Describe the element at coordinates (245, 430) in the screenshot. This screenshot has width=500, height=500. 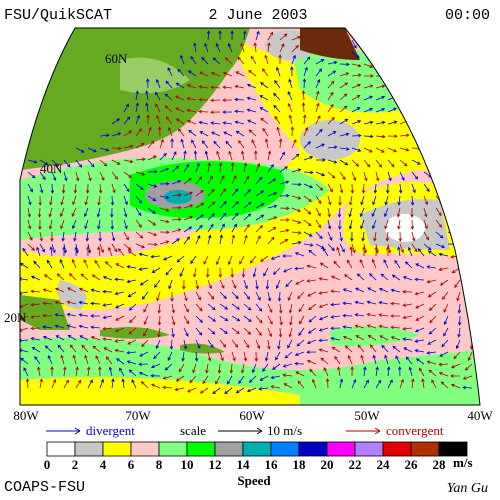
I see `legend: divergent scale 10 m/s convergent` at that location.